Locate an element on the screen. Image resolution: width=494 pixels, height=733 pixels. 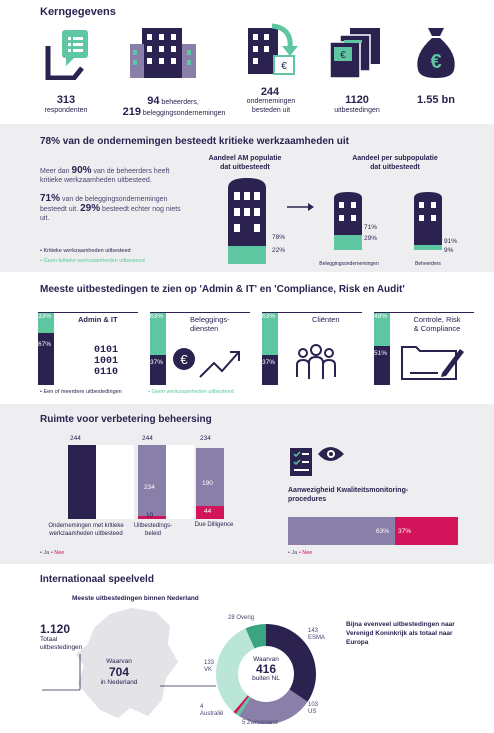
donut-australie-name: Australië is located at coordinates (212, 714).